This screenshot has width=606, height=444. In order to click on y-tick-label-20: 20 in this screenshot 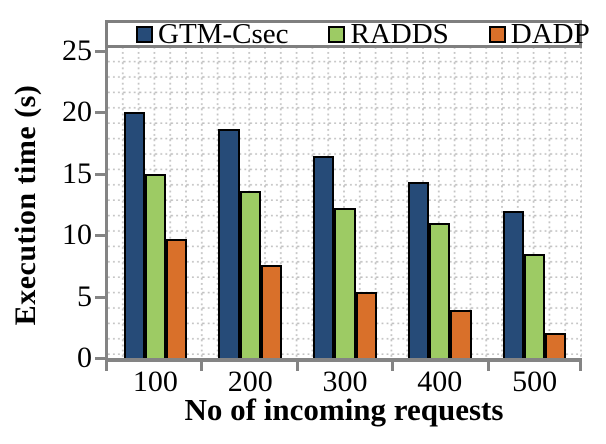, I will do `click(77, 111)`.